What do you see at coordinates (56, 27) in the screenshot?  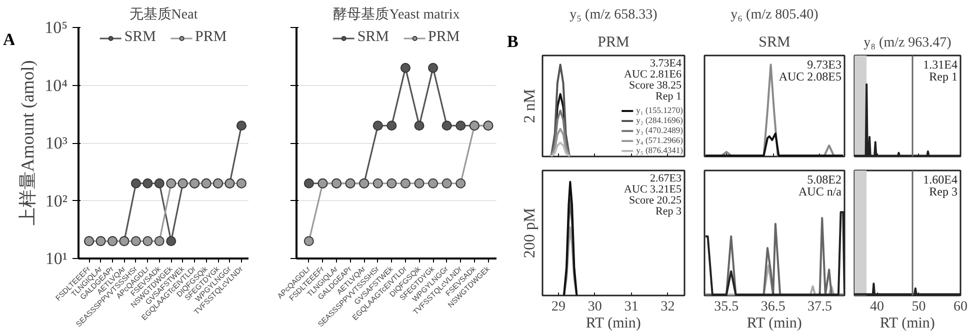 I see `y-tick-label: 10⁵` at bounding box center [56, 27].